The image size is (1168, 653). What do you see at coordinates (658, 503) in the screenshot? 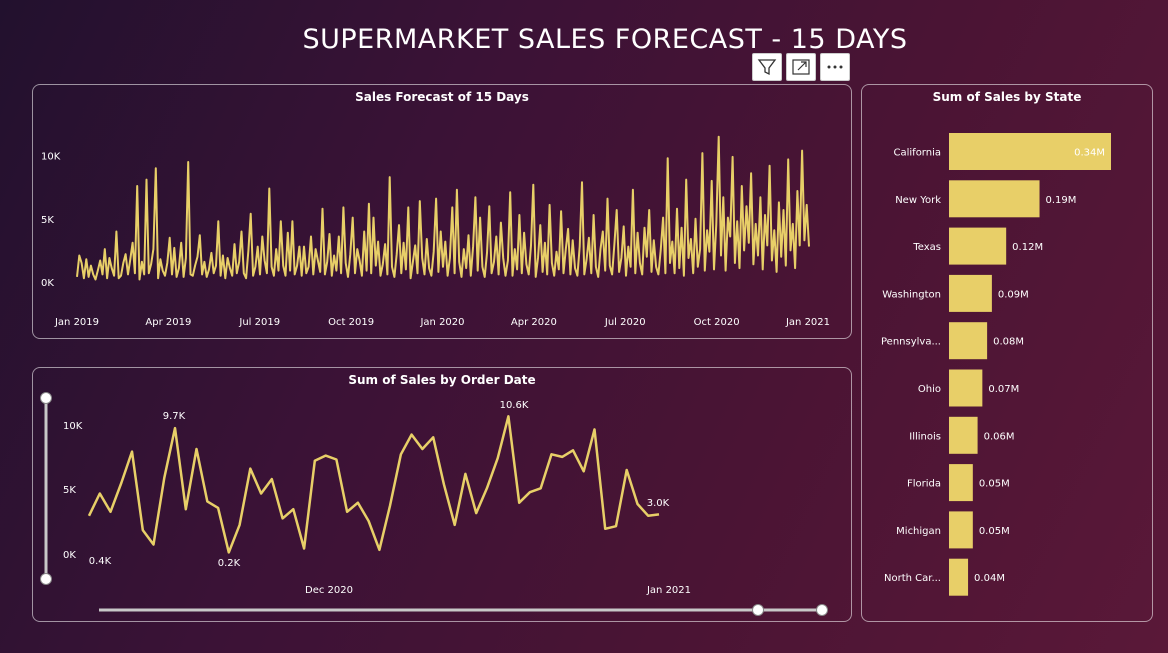
I see `data-label: 3.0K` at bounding box center [658, 503].